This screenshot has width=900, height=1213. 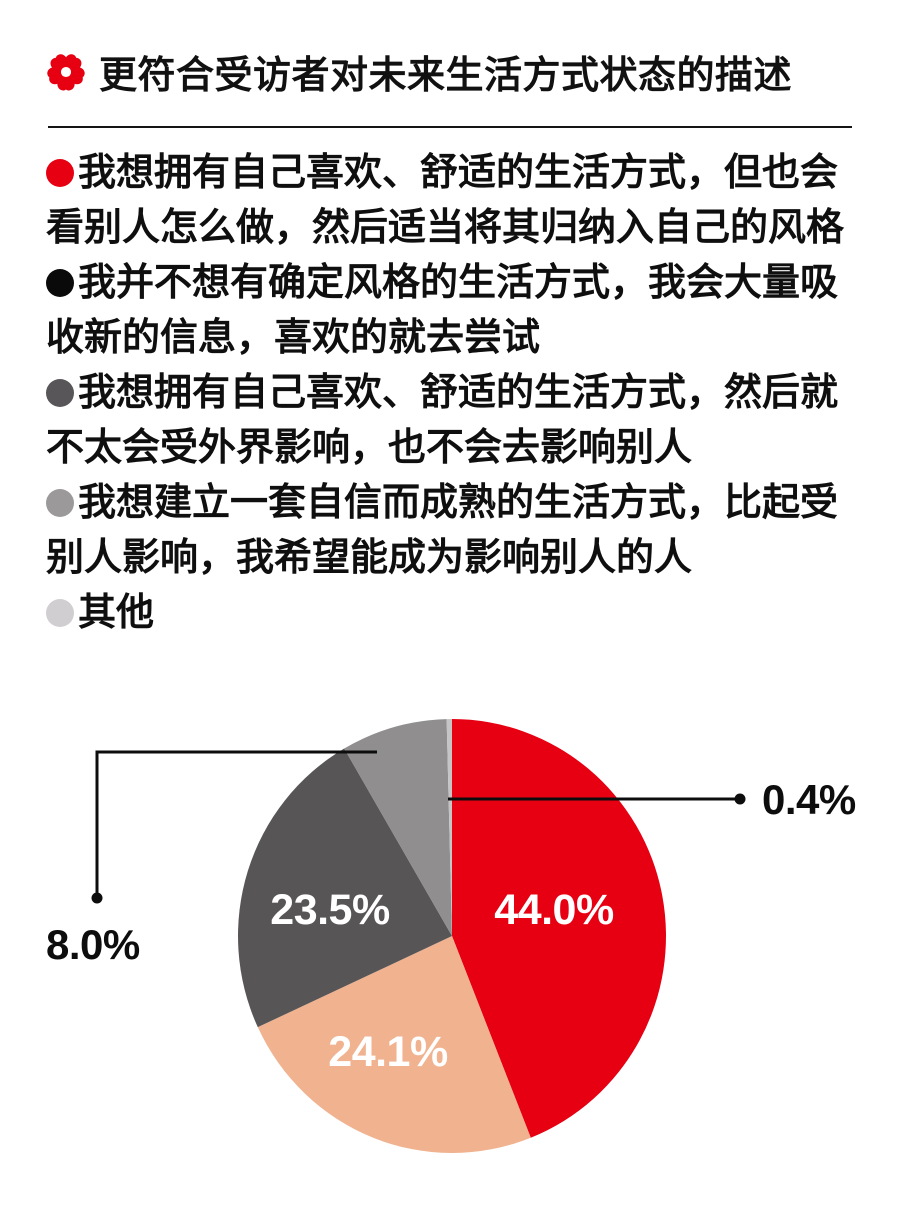 I want to click on legend-item: 我想拥有自己喜欢、舒适的生活方式，然后就不太会受外界影响，也不会去影响别人, so click(x=452, y=421).